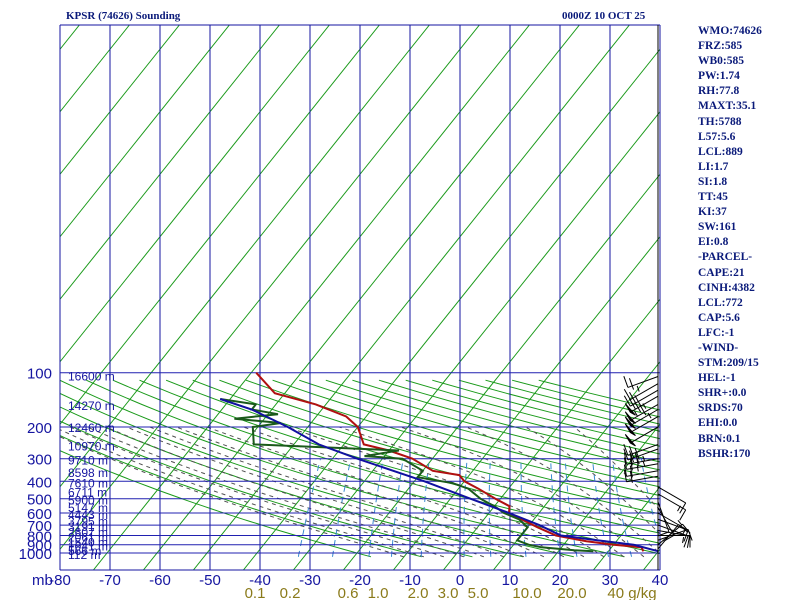 The image size is (800, 600). What do you see at coordinates (720, 408) in the screenshot?
I see `index-item: SRDS:70` at bounding box center [720, 408].